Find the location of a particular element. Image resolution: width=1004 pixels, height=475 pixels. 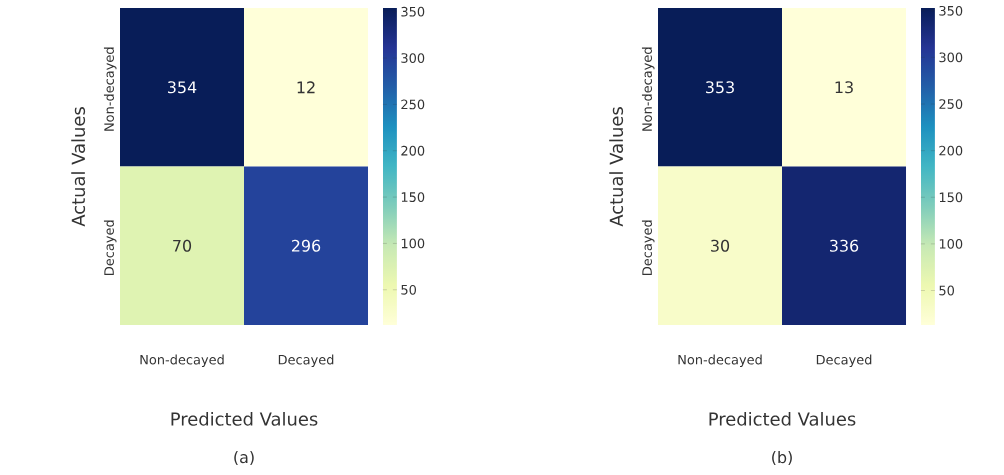

data-label: 12 is located at coordinates (306, 87).